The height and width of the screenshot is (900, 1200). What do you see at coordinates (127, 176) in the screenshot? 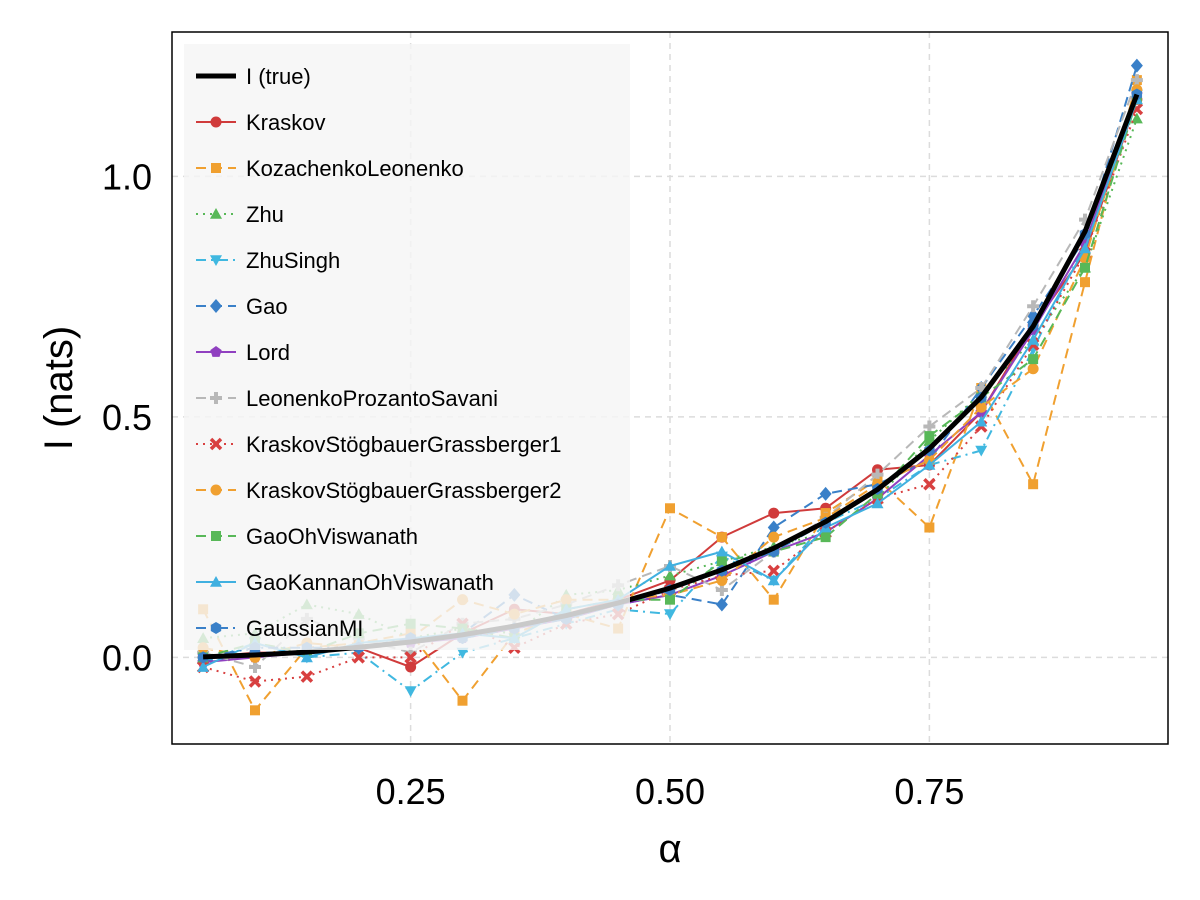
I see `y-tick-label: 1.0` at bounding box center [127, 176].